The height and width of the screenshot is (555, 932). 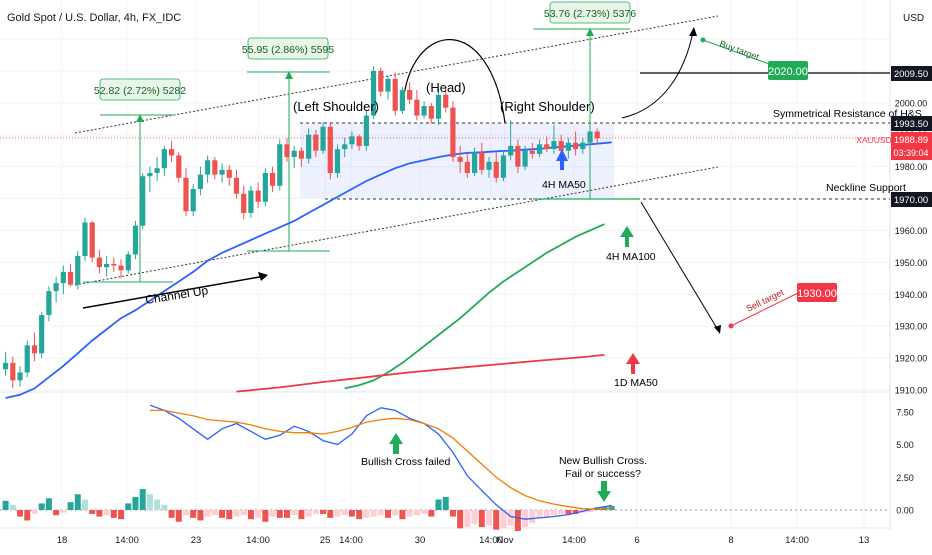 What do you see at coordinates (62, 540) in the screenshot?
I see `time-tick-0: 18` at bounding box center [62, 540].